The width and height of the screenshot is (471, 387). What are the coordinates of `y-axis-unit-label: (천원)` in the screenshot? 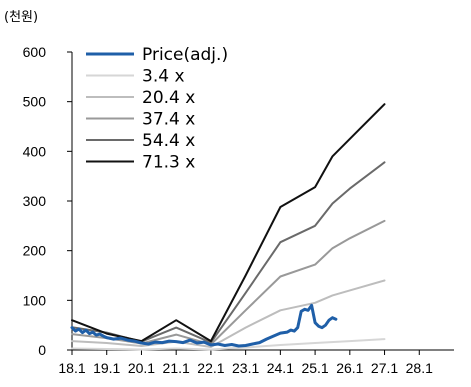 It's located at (21, 17).